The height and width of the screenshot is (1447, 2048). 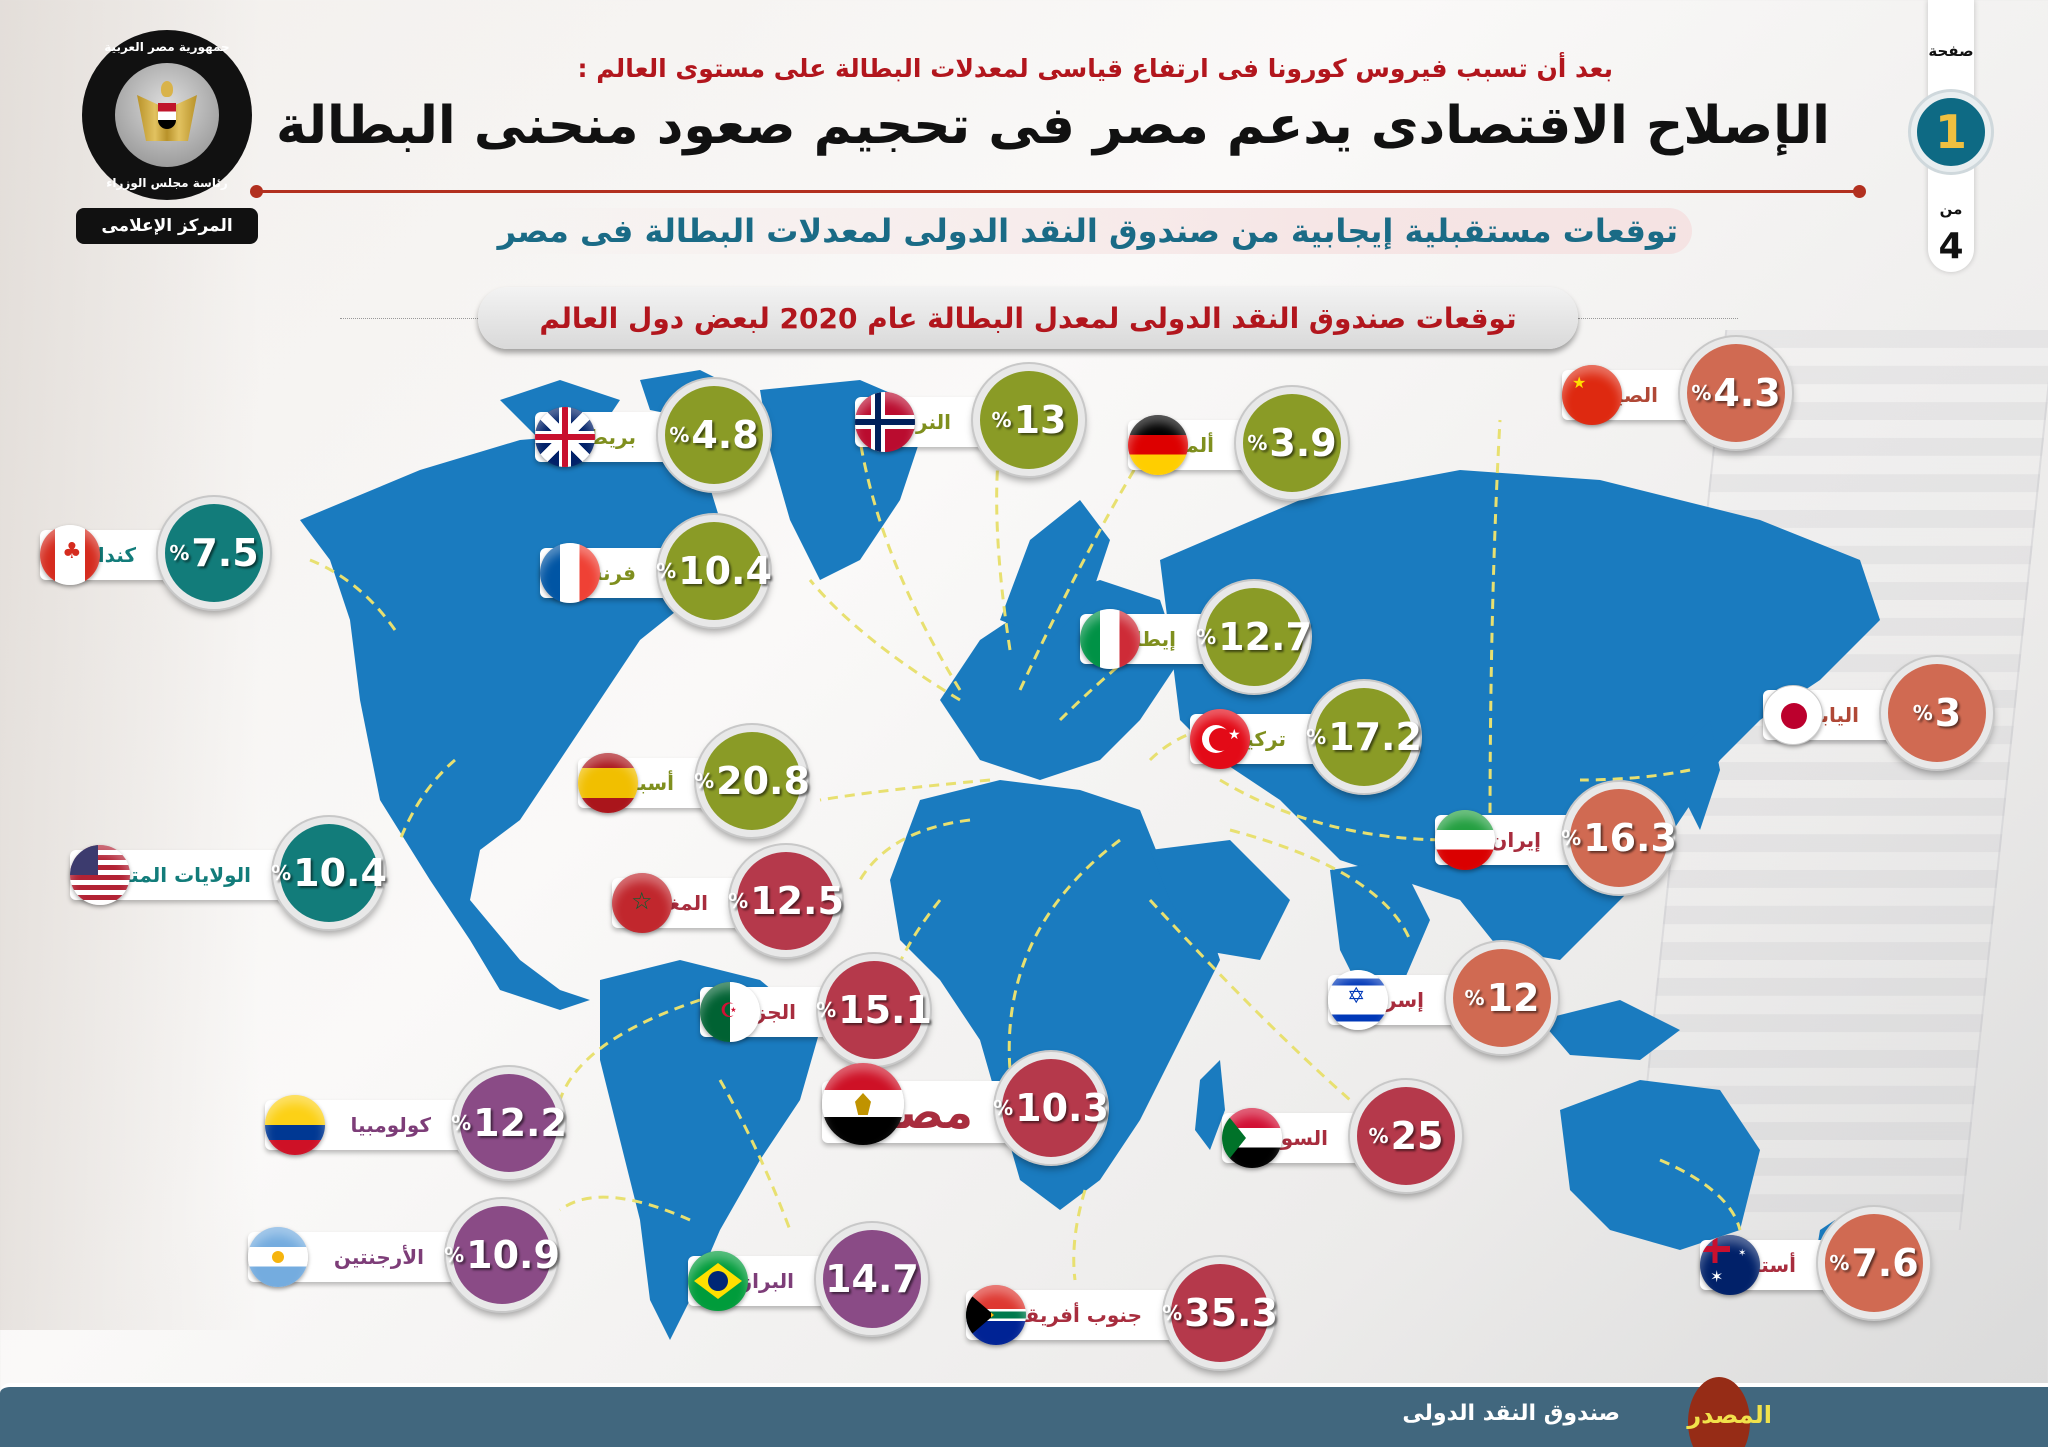 What do you see at coordinates (1515, 840) in the screenshot?
I see `country-name: إيران` at bounding box center [1515, 840].